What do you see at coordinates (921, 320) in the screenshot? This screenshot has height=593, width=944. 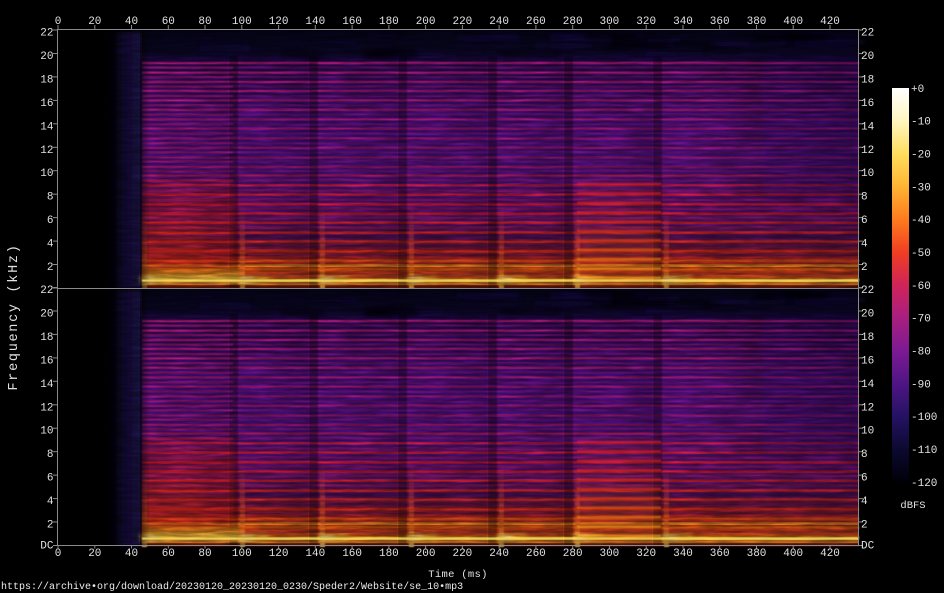 I see `svg-text: -70` at bounding box center [921, 320].